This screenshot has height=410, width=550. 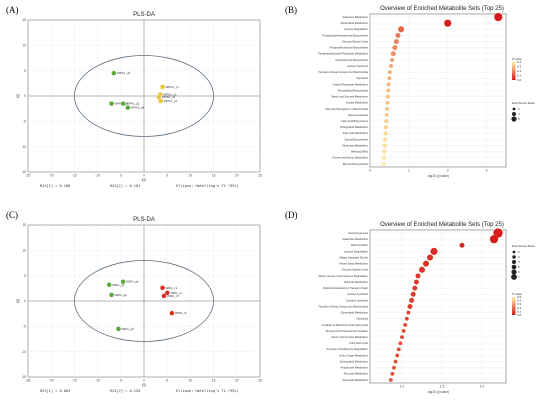 What do you see at coordinates (519, 267) in the screenshot?
I see `size-legend-label: 5` at bounding box center [519, 267].